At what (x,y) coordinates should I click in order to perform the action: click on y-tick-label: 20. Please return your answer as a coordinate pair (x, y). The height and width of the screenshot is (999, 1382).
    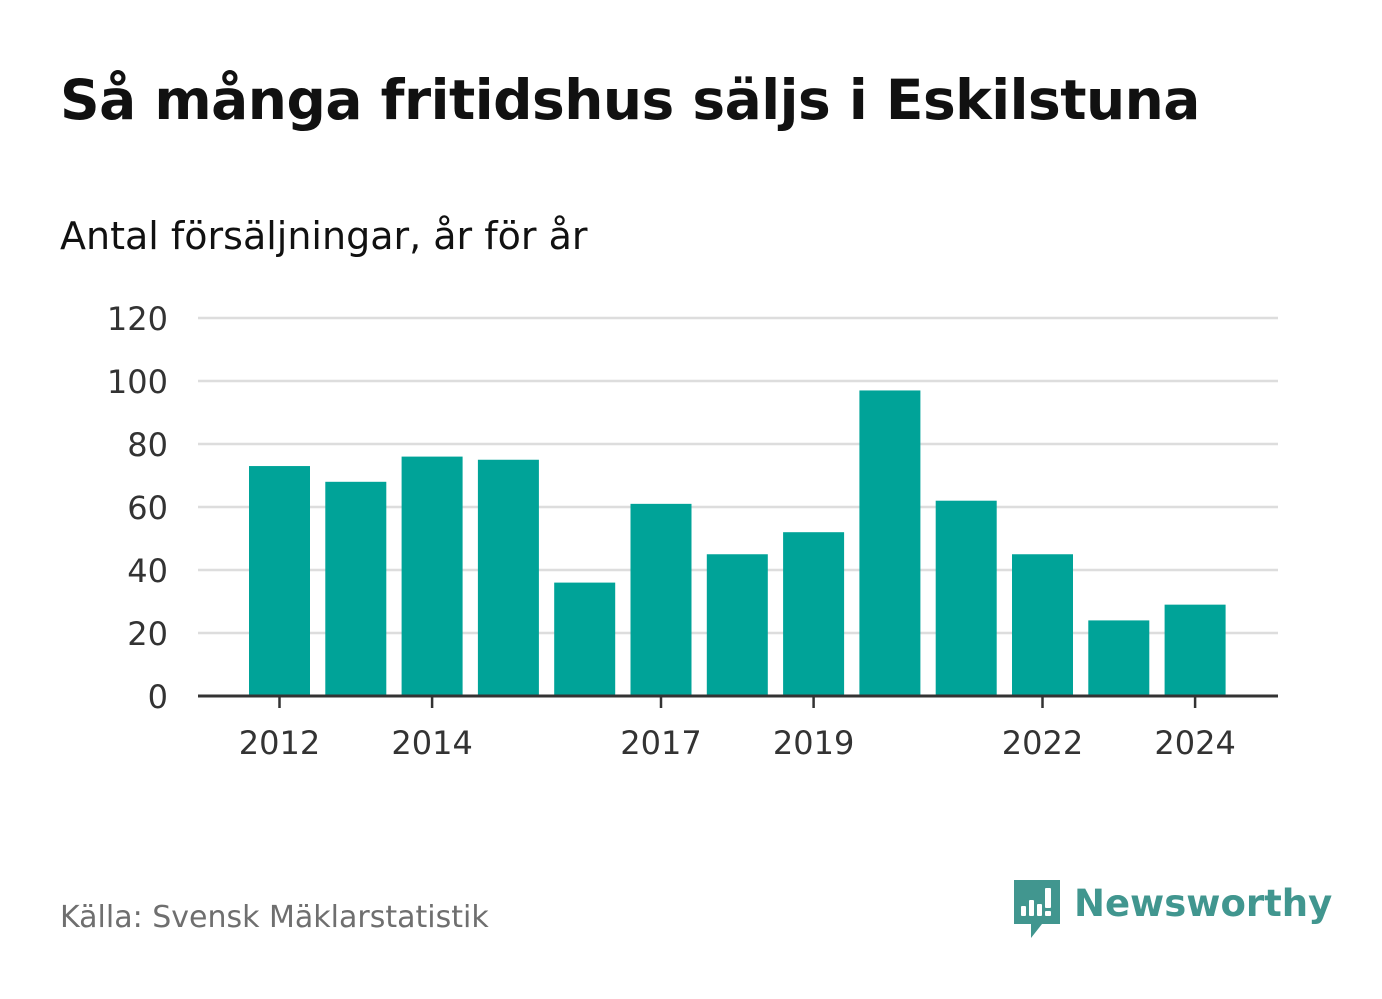
    Looking at the image, I should click on (147, 634).